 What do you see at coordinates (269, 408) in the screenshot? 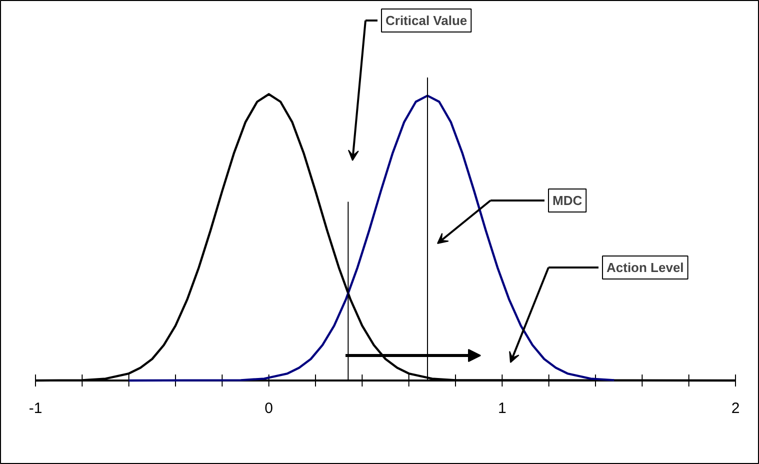
I see `x-tick-label: 0` at bounding box center [269, 408].